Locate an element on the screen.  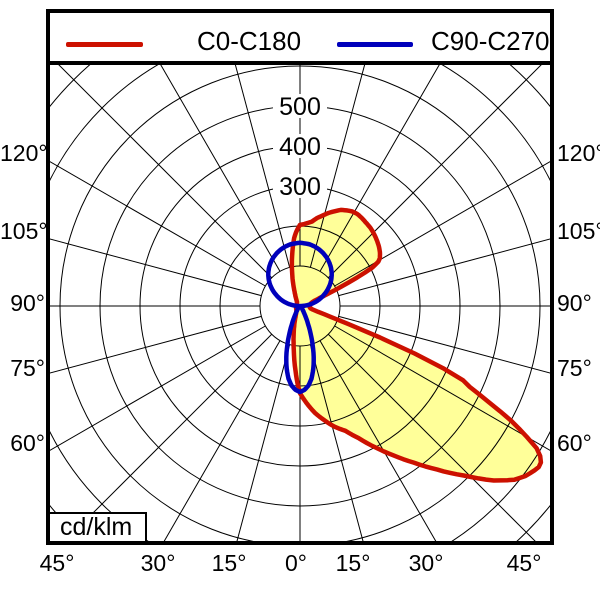
ring-label-300: 300 is located at coordinates (300, 187).